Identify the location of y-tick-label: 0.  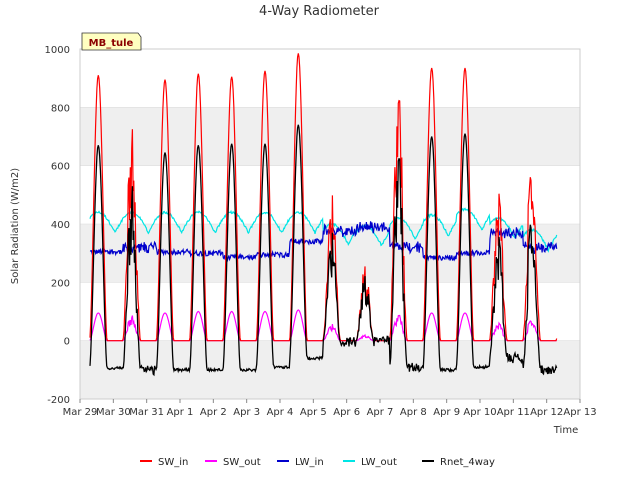
(67, 342).